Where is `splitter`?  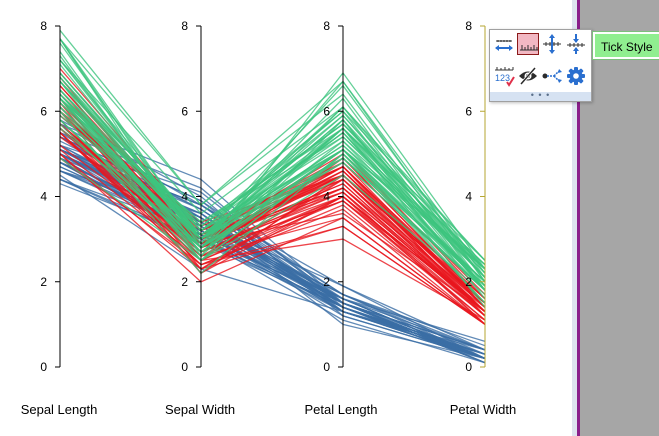
splitter is located at coordinates (574, 218).